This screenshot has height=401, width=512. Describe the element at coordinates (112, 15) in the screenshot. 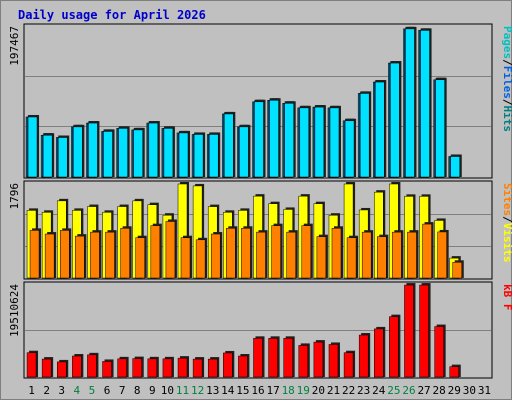

I see `chart-title: Daily usage for April 2026` at that location.